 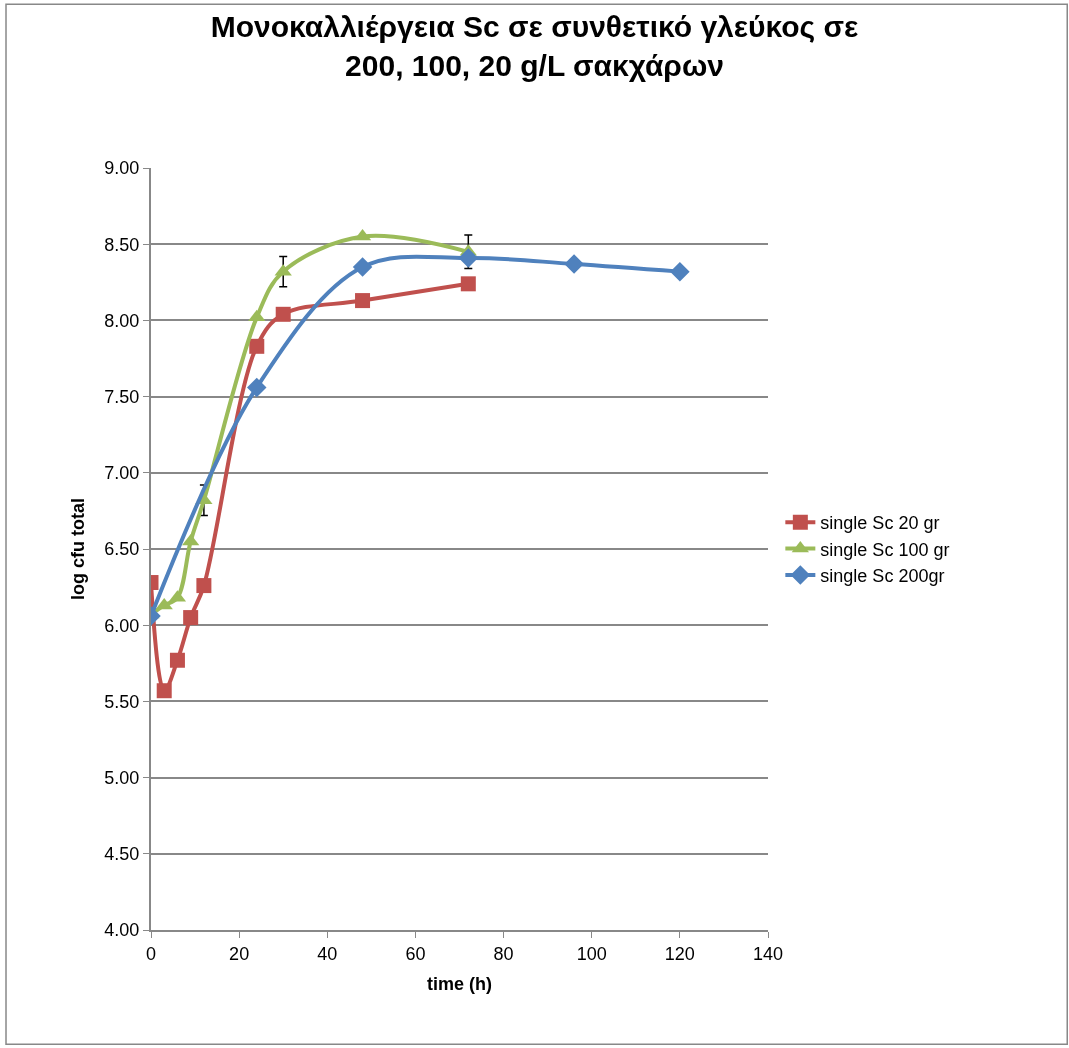 I want to click on y-tick-label: 4.50, so click(x=122, y=854).